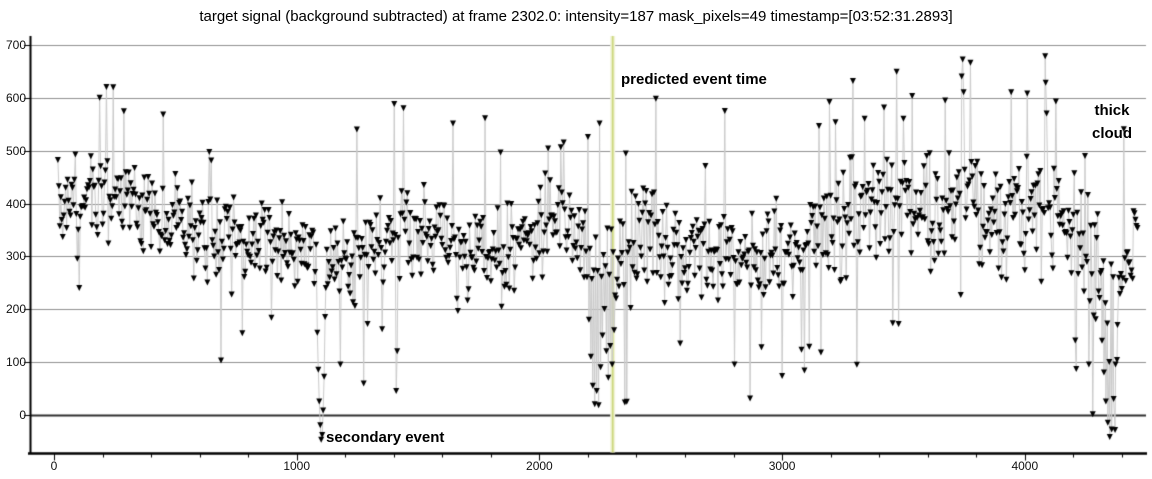  Describe the element at coordinates (539, 466) in the screenshot. I see `x-tick-label: 2000` at that location.